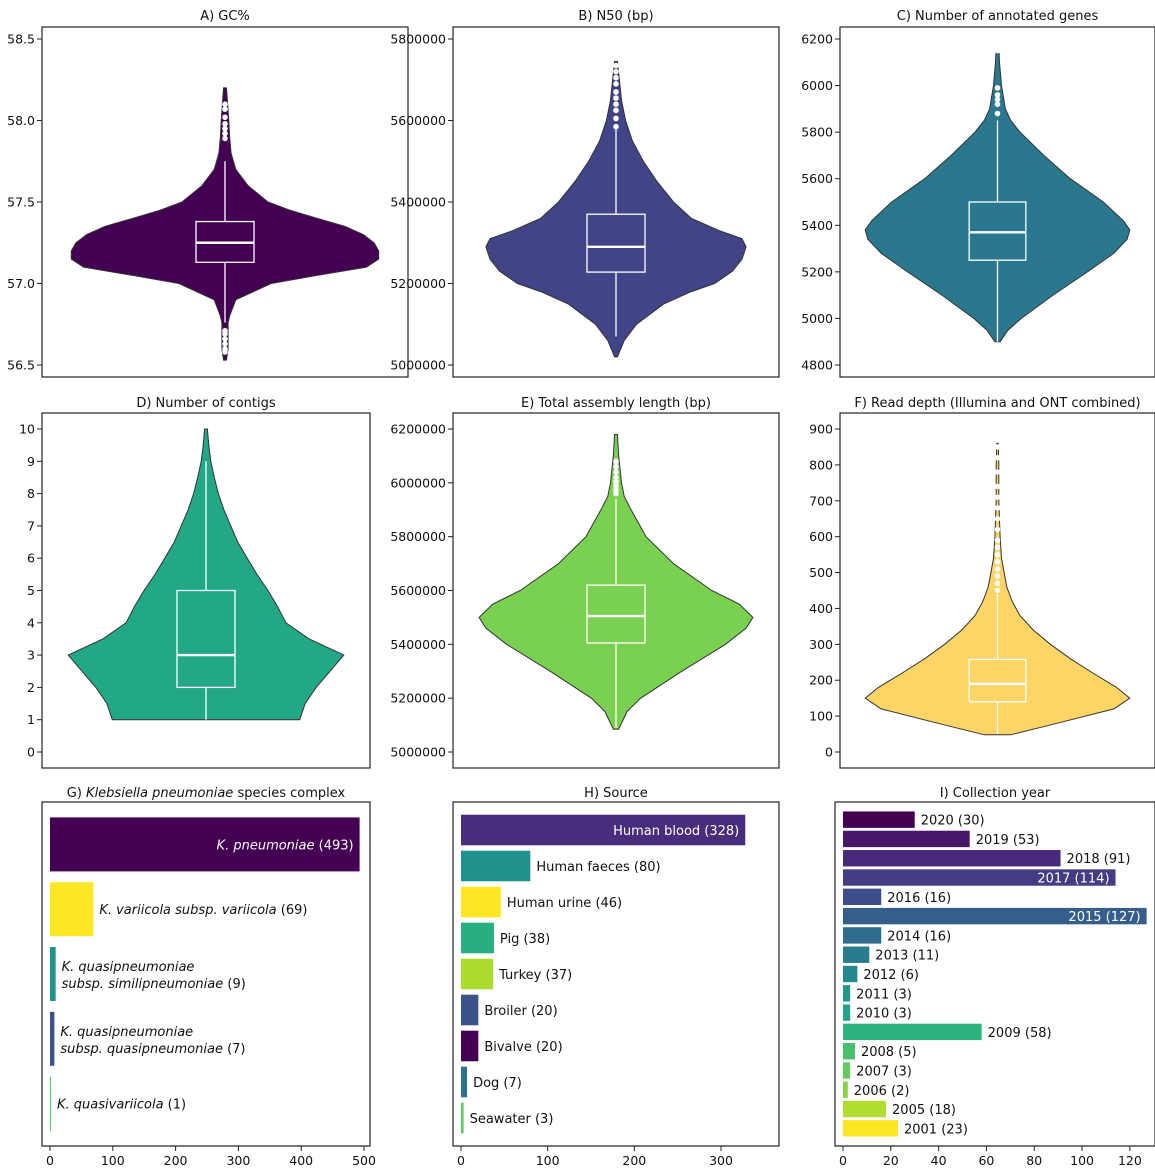 This screenshot has width=1155, height=1174. Describe the element at coordinates (1104, 917) in the screenshot. I see `bar-label: 2015 (127)` at that location.